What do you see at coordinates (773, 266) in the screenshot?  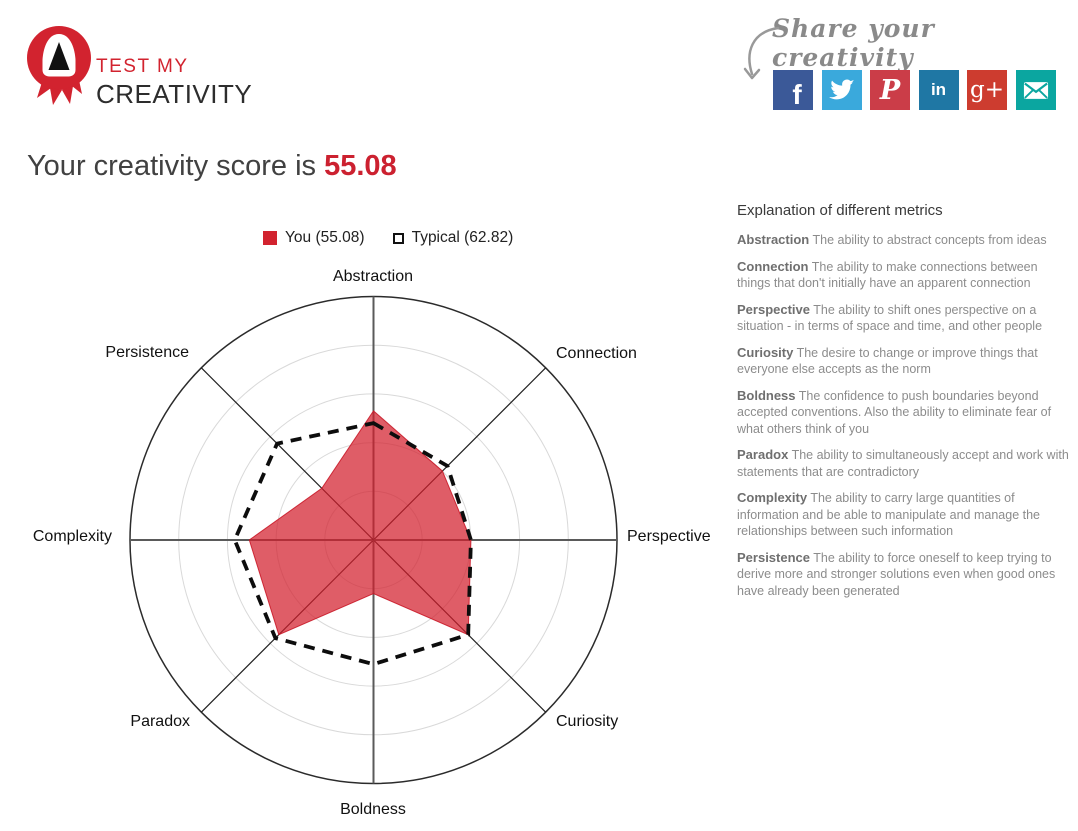 I see `term: Connection` at bounding box center [773, 266].